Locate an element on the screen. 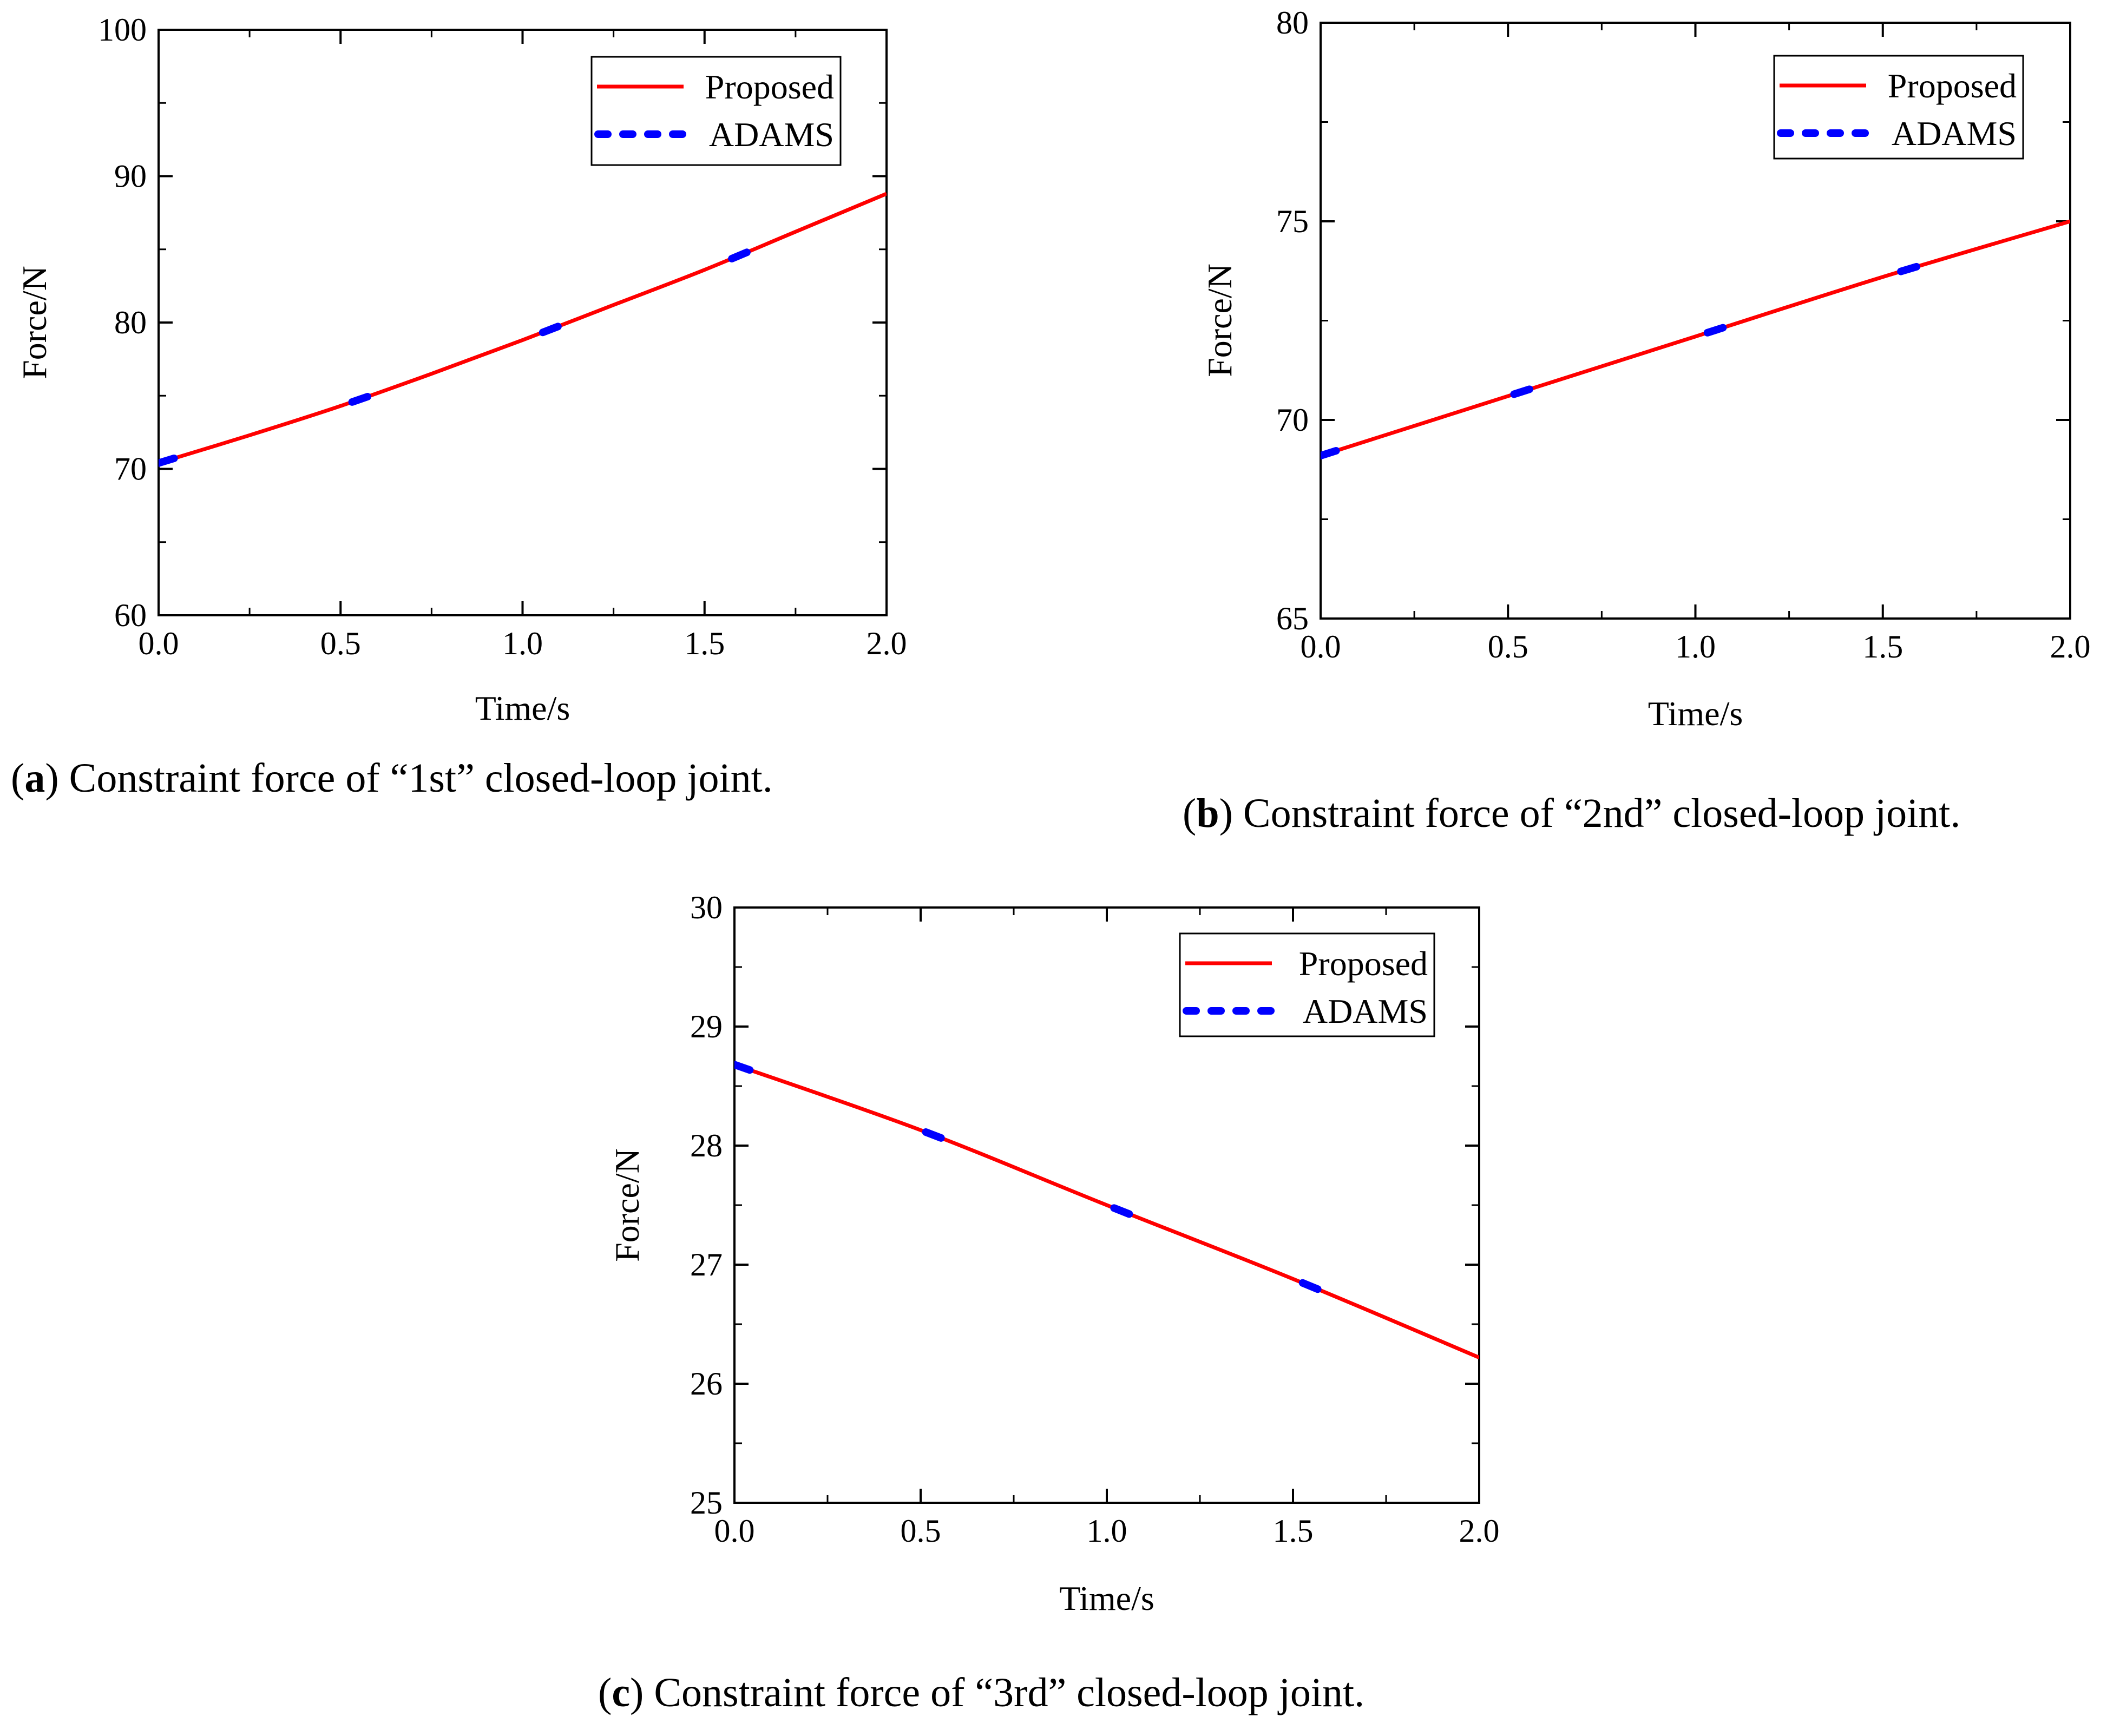  caption-b-letter: b is located at coordinates (1207, 814).